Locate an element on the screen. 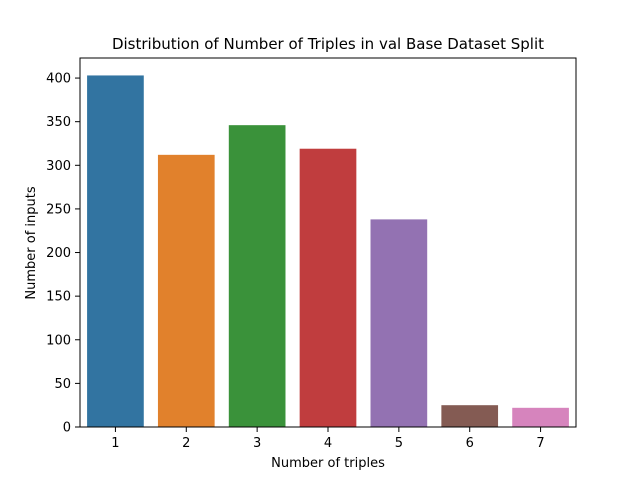 Image resolution: width=640 pixels, height=480 pixels. y-tick-label: 250 is located at coordinates (58, 209).